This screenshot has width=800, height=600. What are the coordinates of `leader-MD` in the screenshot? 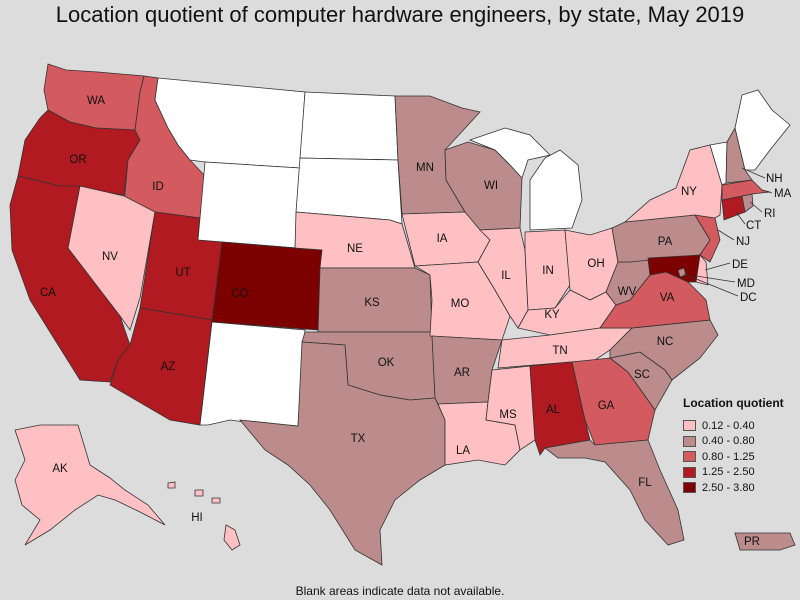 It's located at (715, 279).